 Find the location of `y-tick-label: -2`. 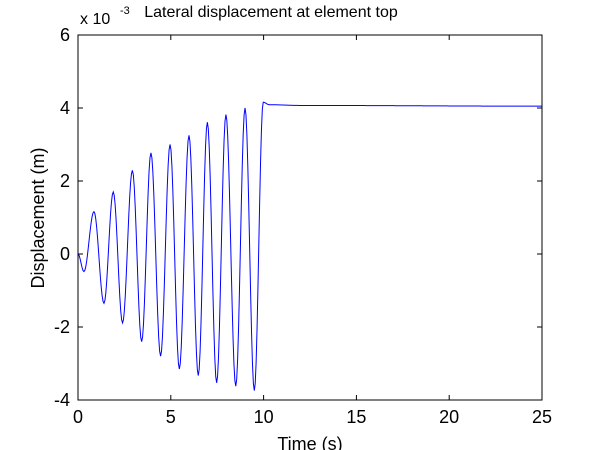

y-tick-label: -2 is located at coordinates (62, 327).